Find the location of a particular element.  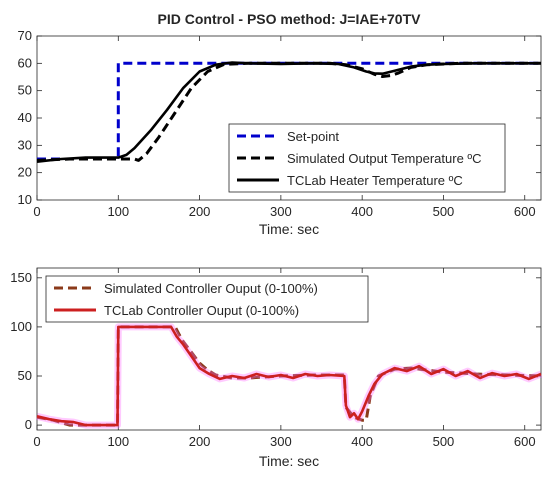

y-tick-label: 10 is located at coordinates (25, 199).